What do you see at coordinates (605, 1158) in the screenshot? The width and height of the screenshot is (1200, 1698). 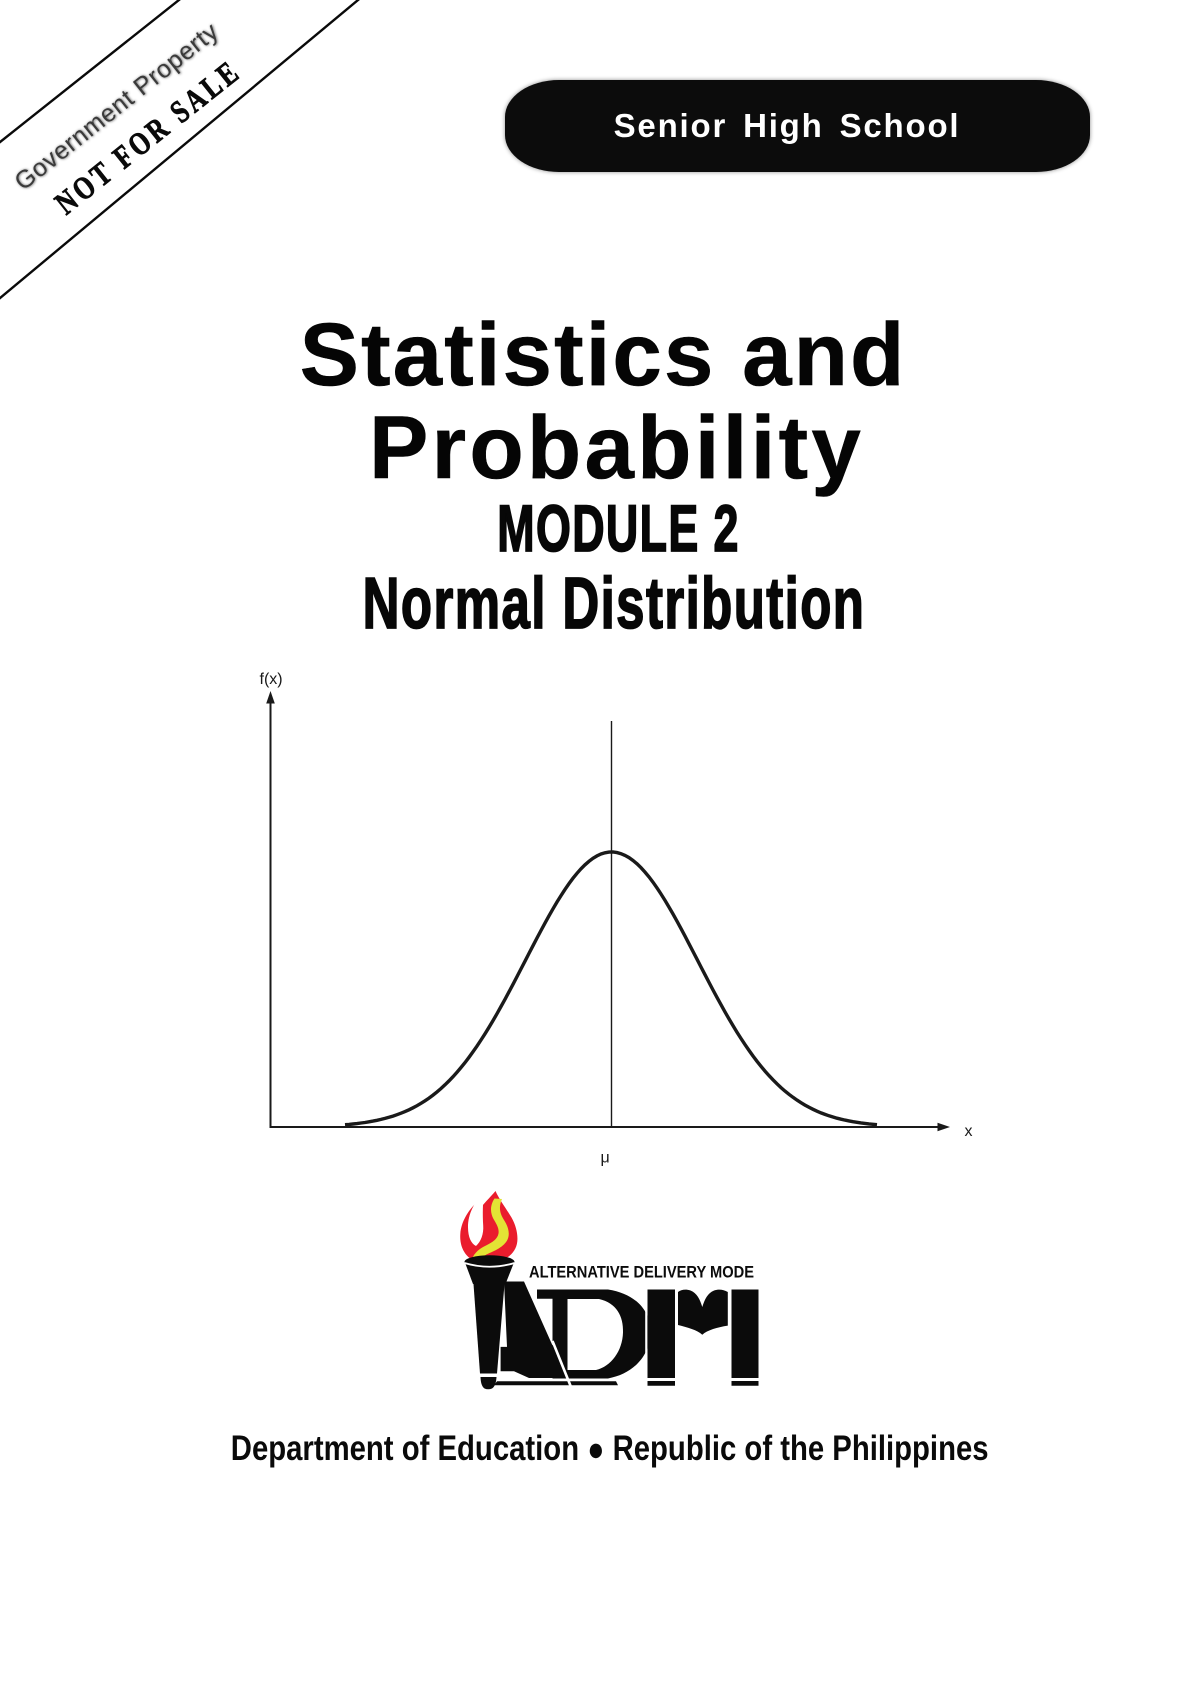 I see `svg-text: μ` at bounding box center [605, 1158].